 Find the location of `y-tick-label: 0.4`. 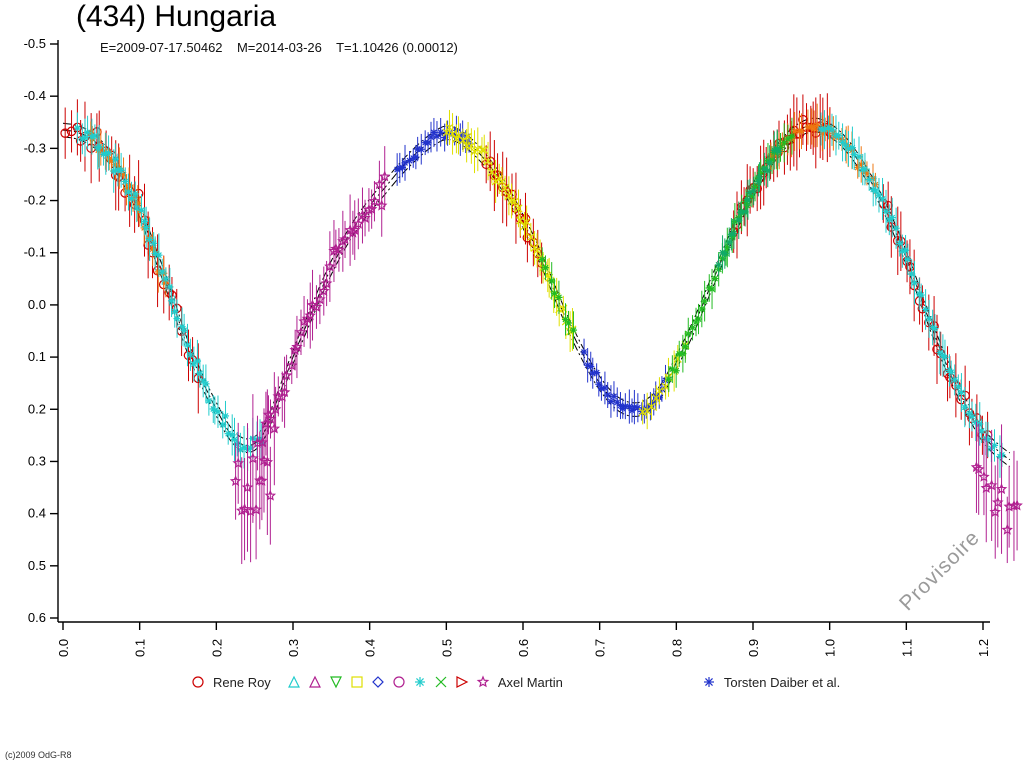

y-tick-label: 0.4 is located at coordinates (37, 513).